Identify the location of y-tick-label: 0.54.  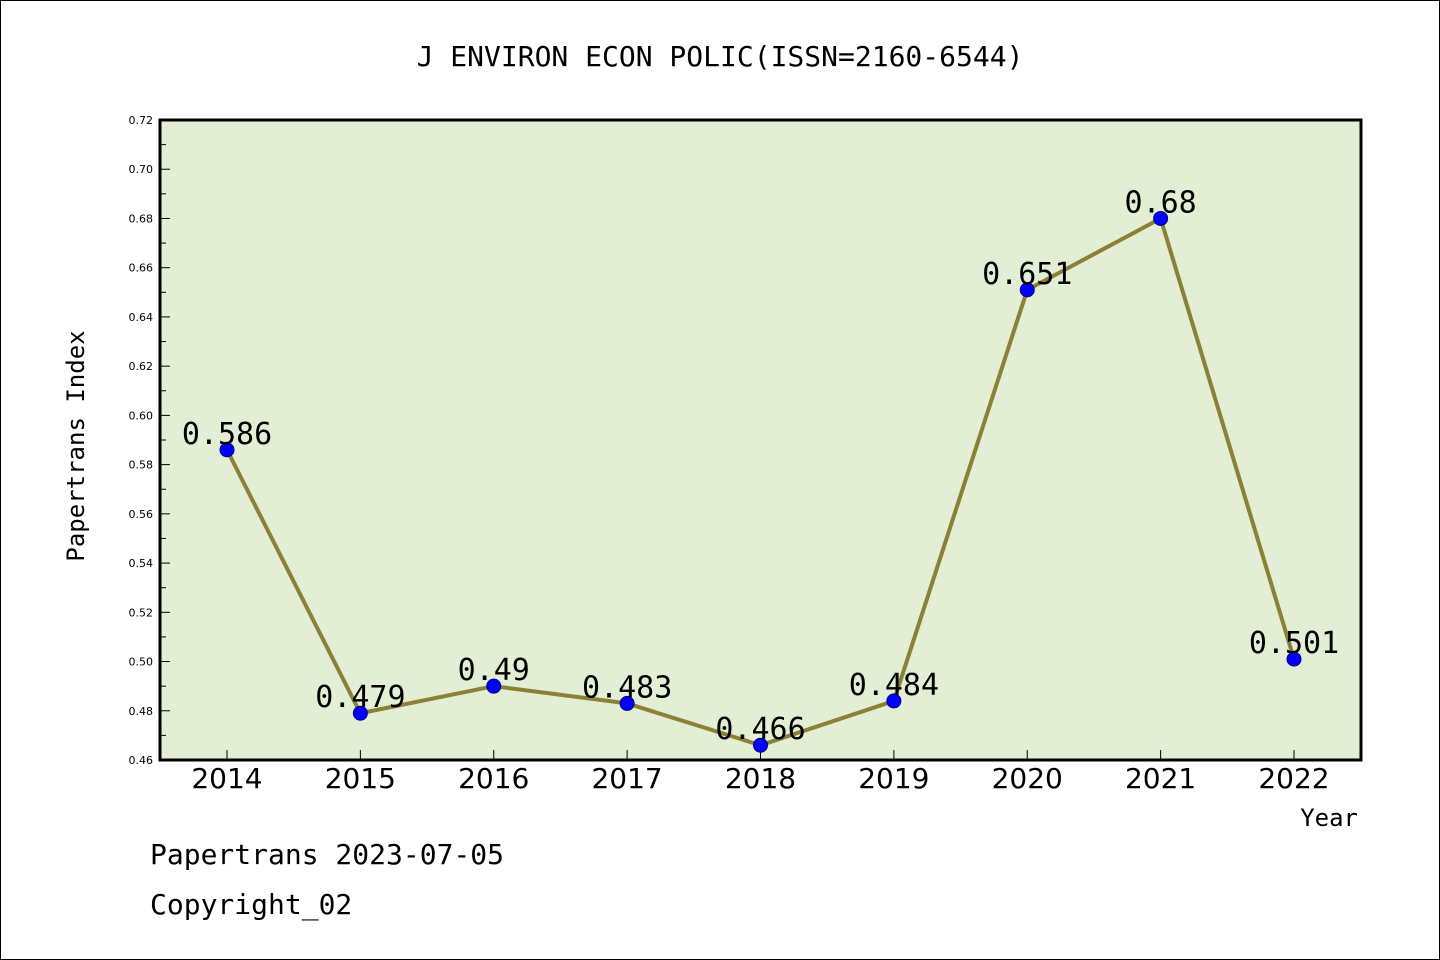
(141, 563).